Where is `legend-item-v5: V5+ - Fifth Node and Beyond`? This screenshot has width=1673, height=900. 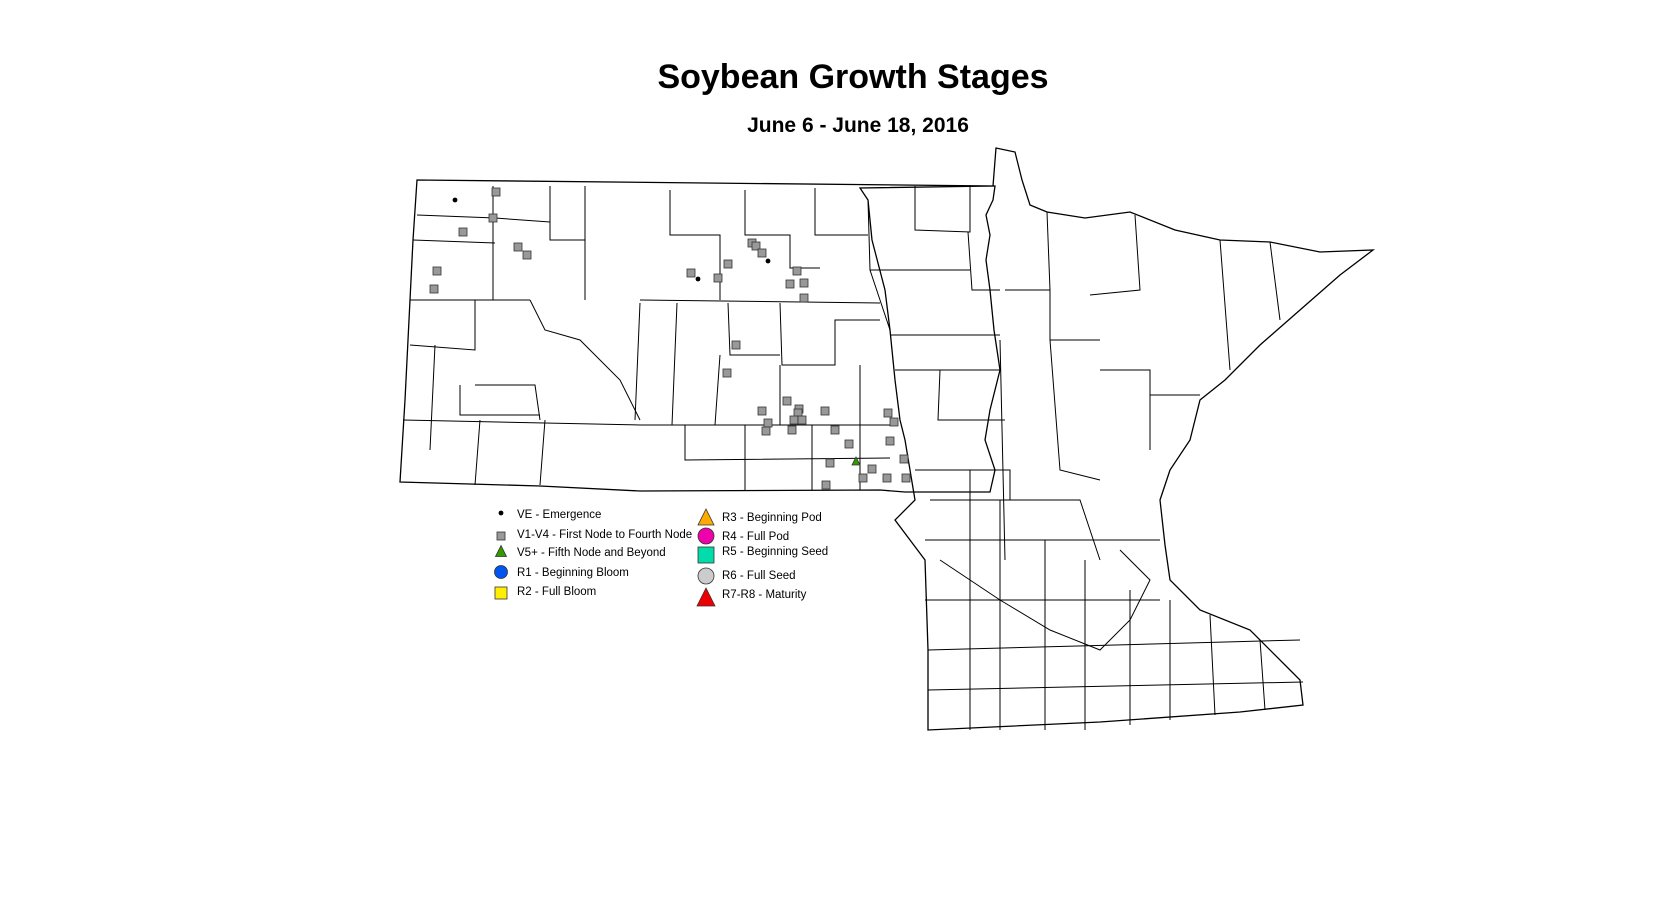
legend-item-v5: V5+ - Fifth Node and Beyond is located at coordinates (591, 553).